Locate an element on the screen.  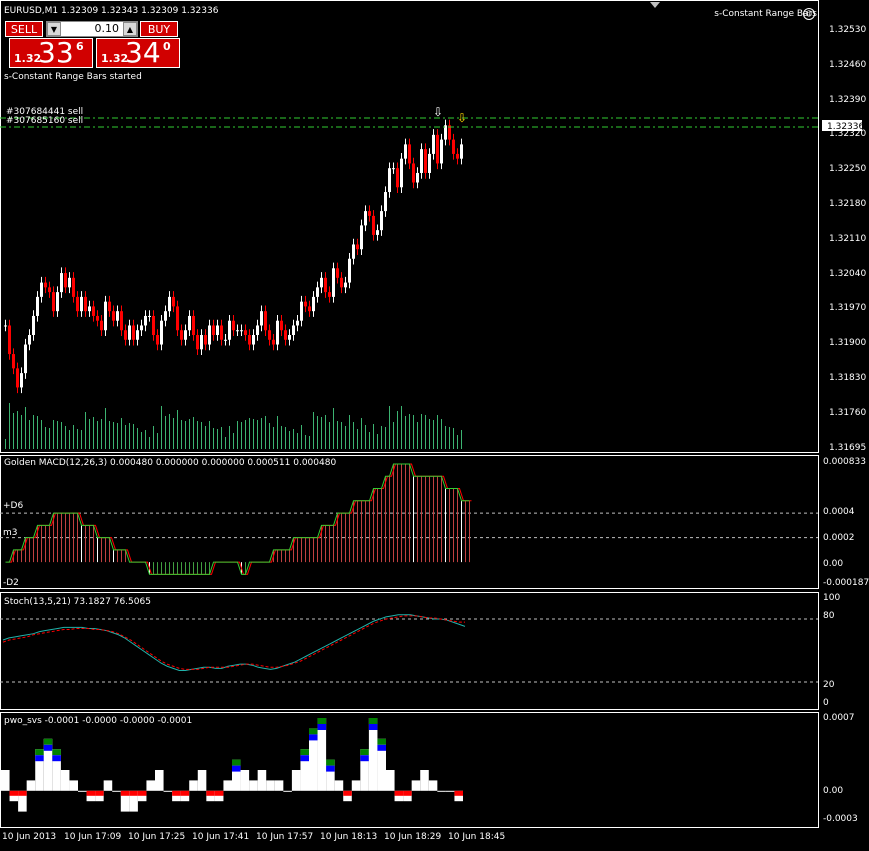
price-axis-tick: 1.32530 is located at coordinates (848, 30).